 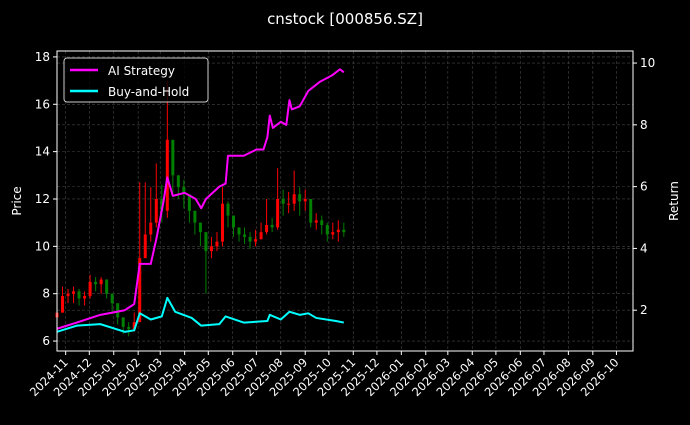 I want to click on y-right-tick-label: 6, so click(x=644, y=187).